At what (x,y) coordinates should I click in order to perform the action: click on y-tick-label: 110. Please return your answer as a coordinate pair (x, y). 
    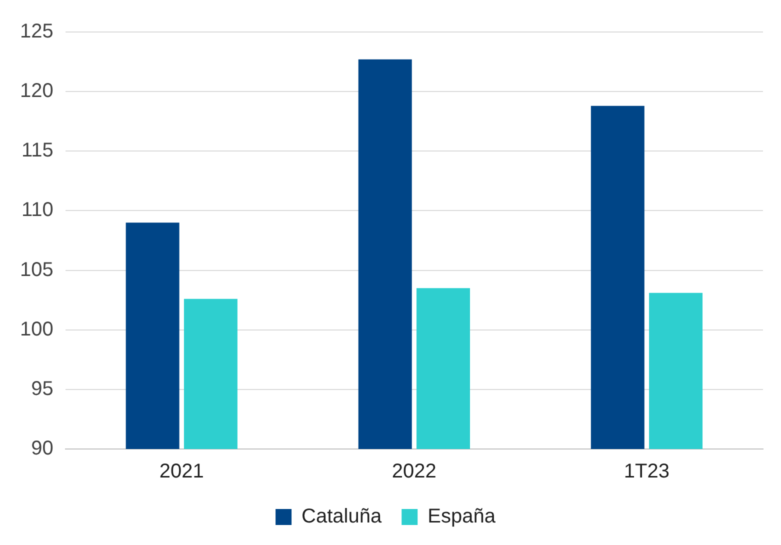
    Looking at the image, I should click on (37, 210).